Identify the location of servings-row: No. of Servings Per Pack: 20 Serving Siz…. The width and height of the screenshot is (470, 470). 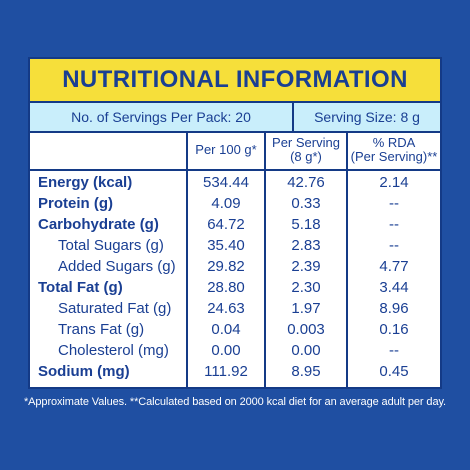
(235, 118).